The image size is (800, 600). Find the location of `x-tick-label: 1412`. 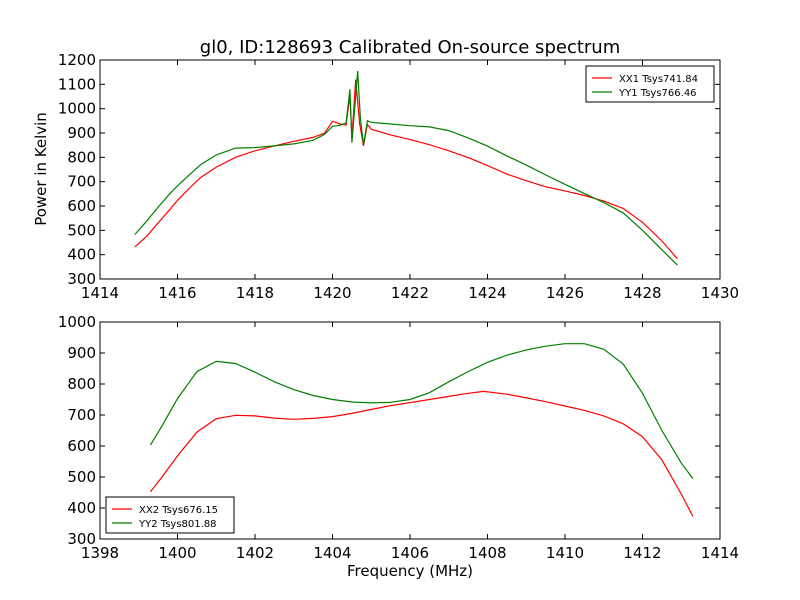

x-tick-label: 1412 is located at coordinates (642, 553).